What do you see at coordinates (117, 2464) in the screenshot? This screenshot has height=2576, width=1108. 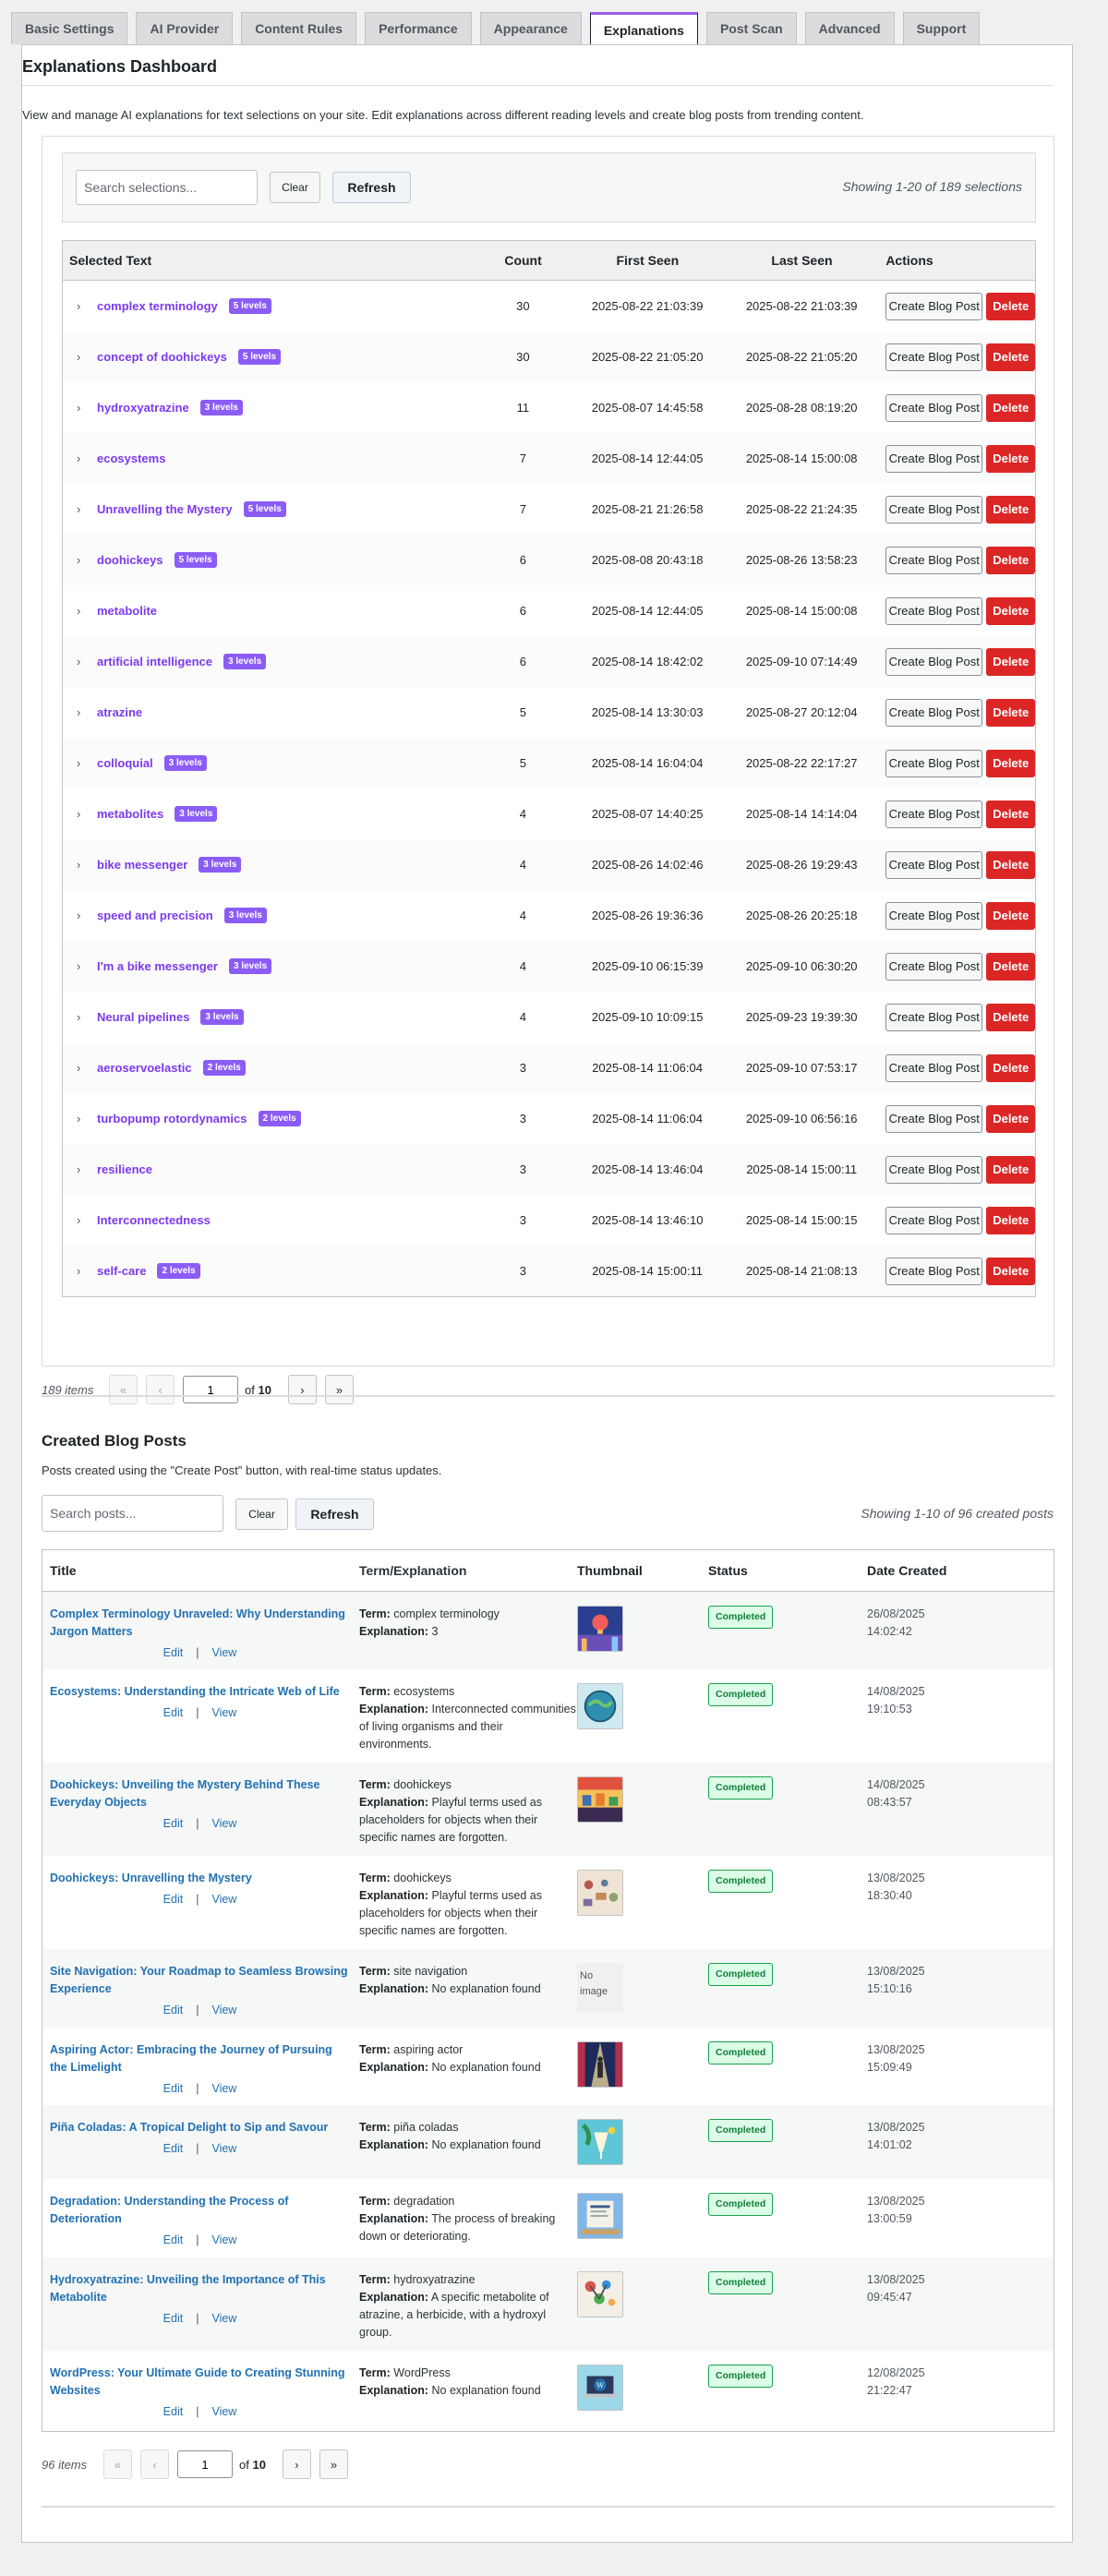 I see `posts-first-page-button: «` at bounding box center [117, 2464].